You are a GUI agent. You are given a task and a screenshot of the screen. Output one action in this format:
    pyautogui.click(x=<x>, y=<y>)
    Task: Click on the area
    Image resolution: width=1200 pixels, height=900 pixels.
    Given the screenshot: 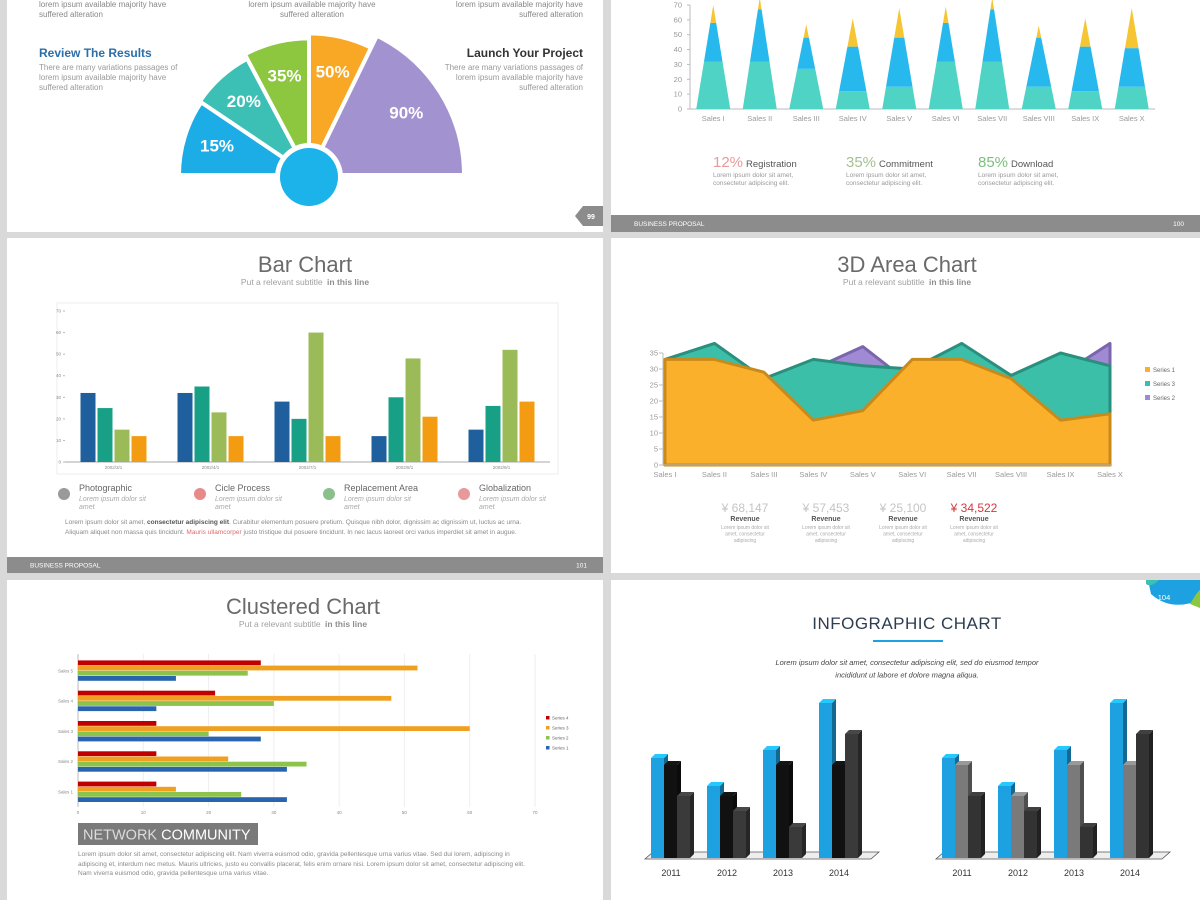 What is the action you would take?
    pyautogui.click(x=887, y=412)
    